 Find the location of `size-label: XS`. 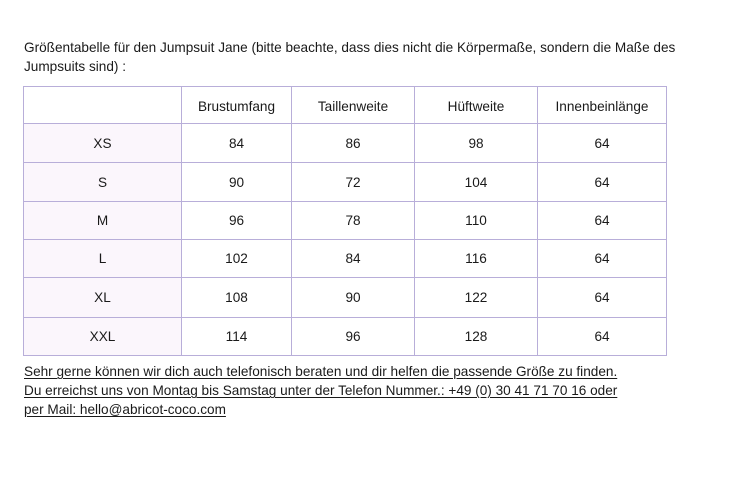

size-label: XS is located at coordinates (102, 143).